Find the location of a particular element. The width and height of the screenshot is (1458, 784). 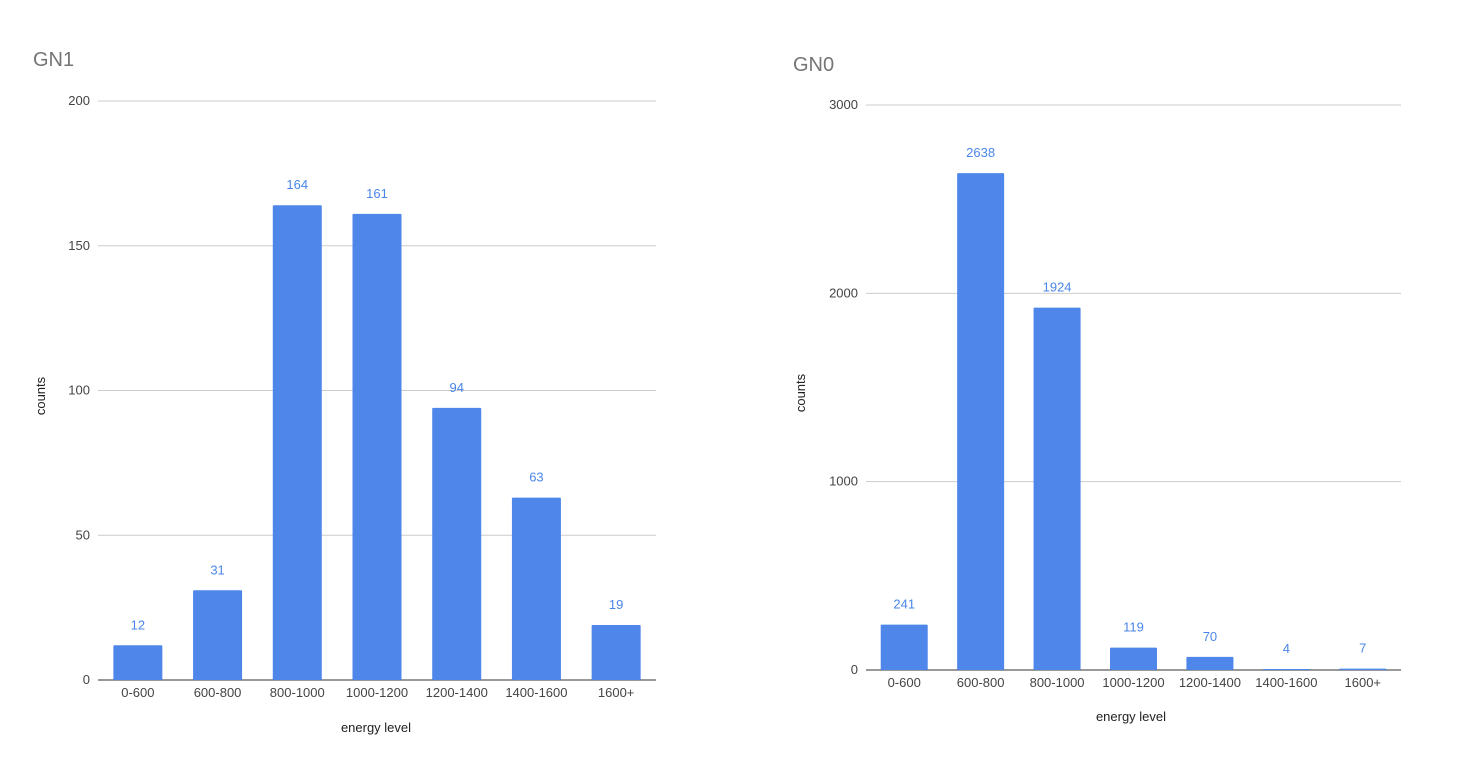

y-tick-label: 200 is located at coordinates (79, 100).